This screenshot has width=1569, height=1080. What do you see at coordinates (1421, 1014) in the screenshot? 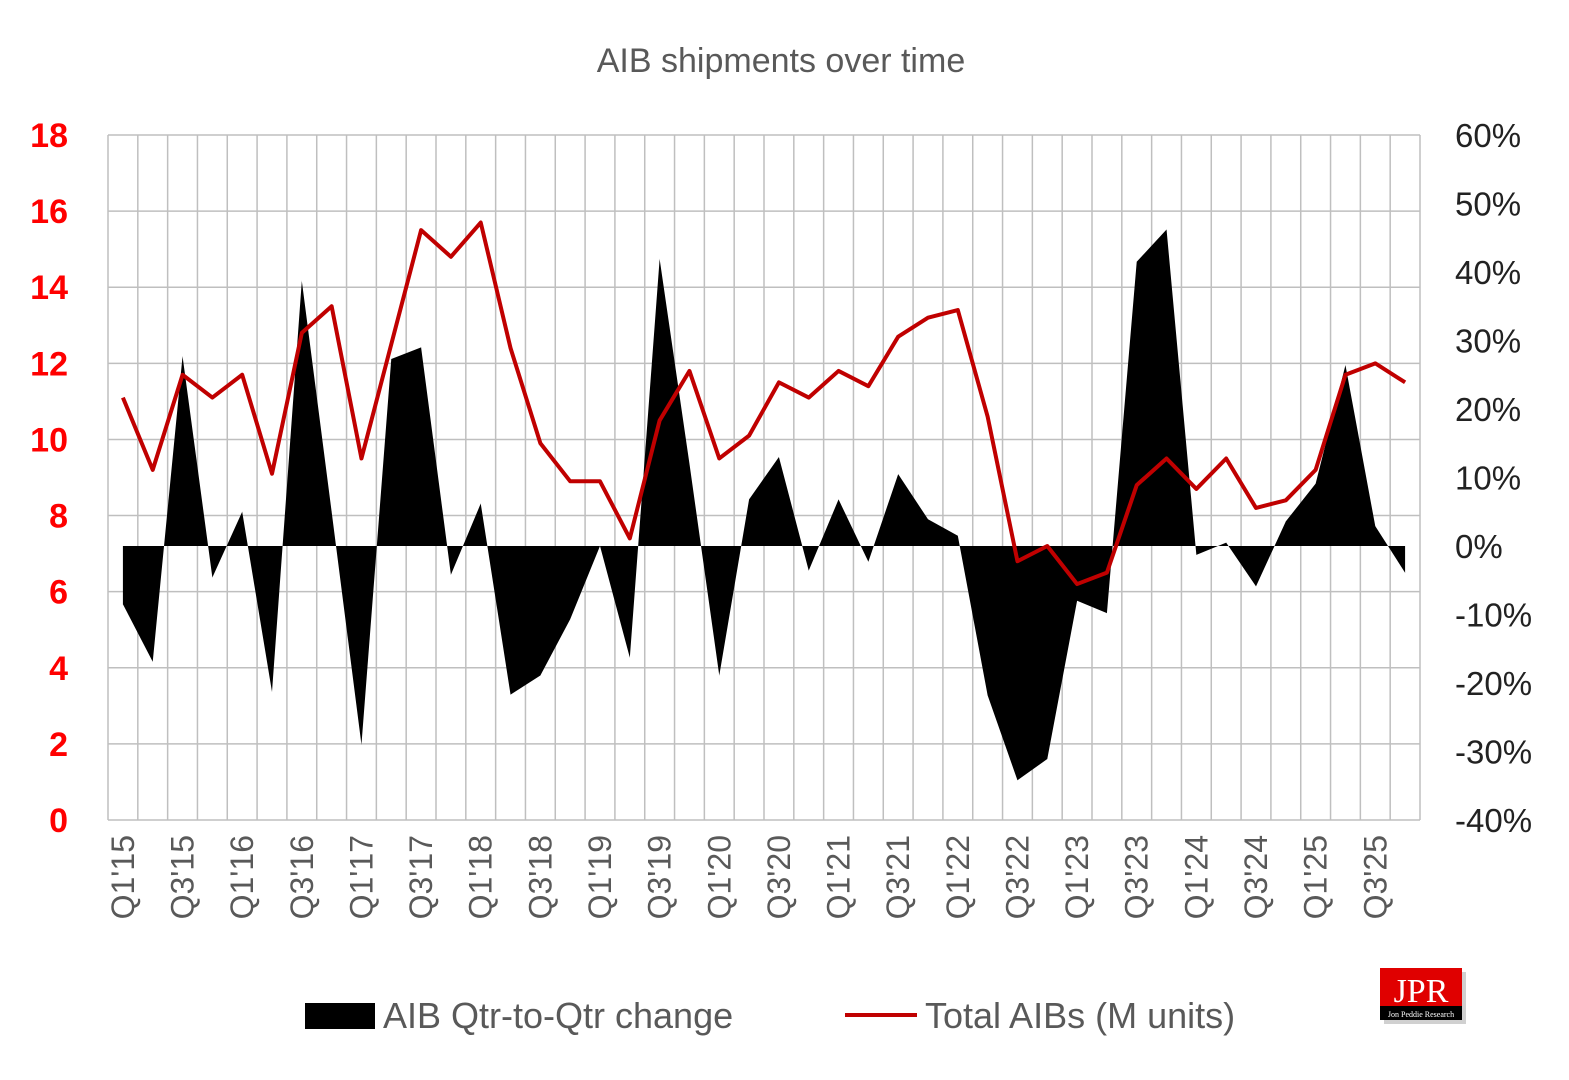
I see `svg-text: Jon Peddie Research` at bounding box center [1421, 1014].